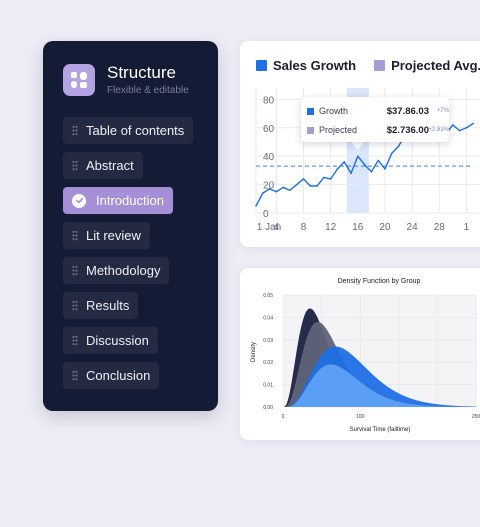 The height and width of the screenshot is (527, 480). What do you see at coordinates (338, 130) in the screenshot?
I see `tooltip-label: Projected` at bounding box center [338, 130].